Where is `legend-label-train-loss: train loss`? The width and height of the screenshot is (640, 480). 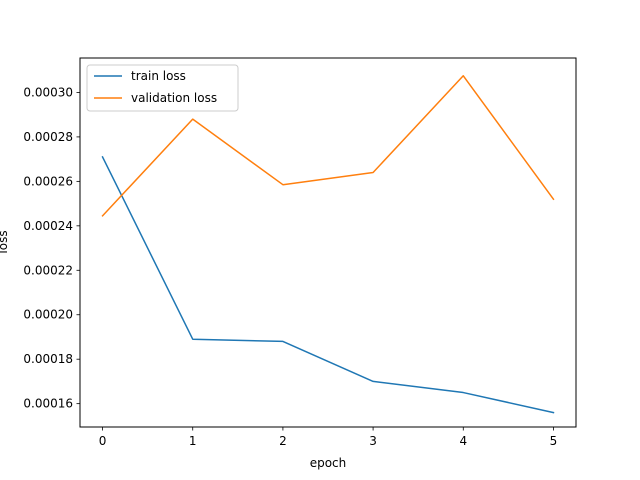 legend-label-train-loss: train loss is located at coordinates (158, 76).